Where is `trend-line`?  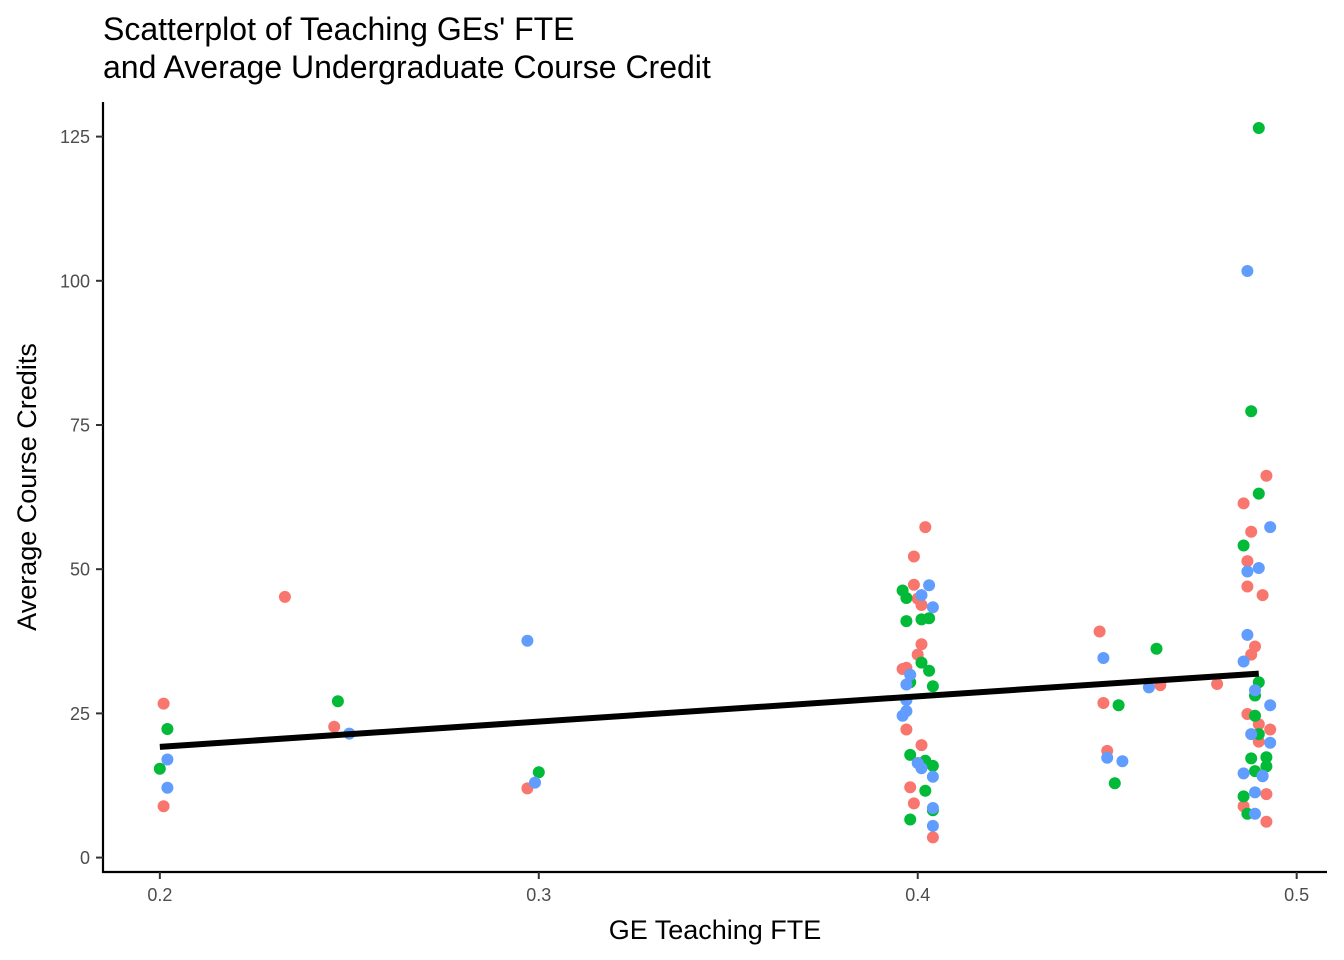
trend-line is located at coordinates (709, 710).